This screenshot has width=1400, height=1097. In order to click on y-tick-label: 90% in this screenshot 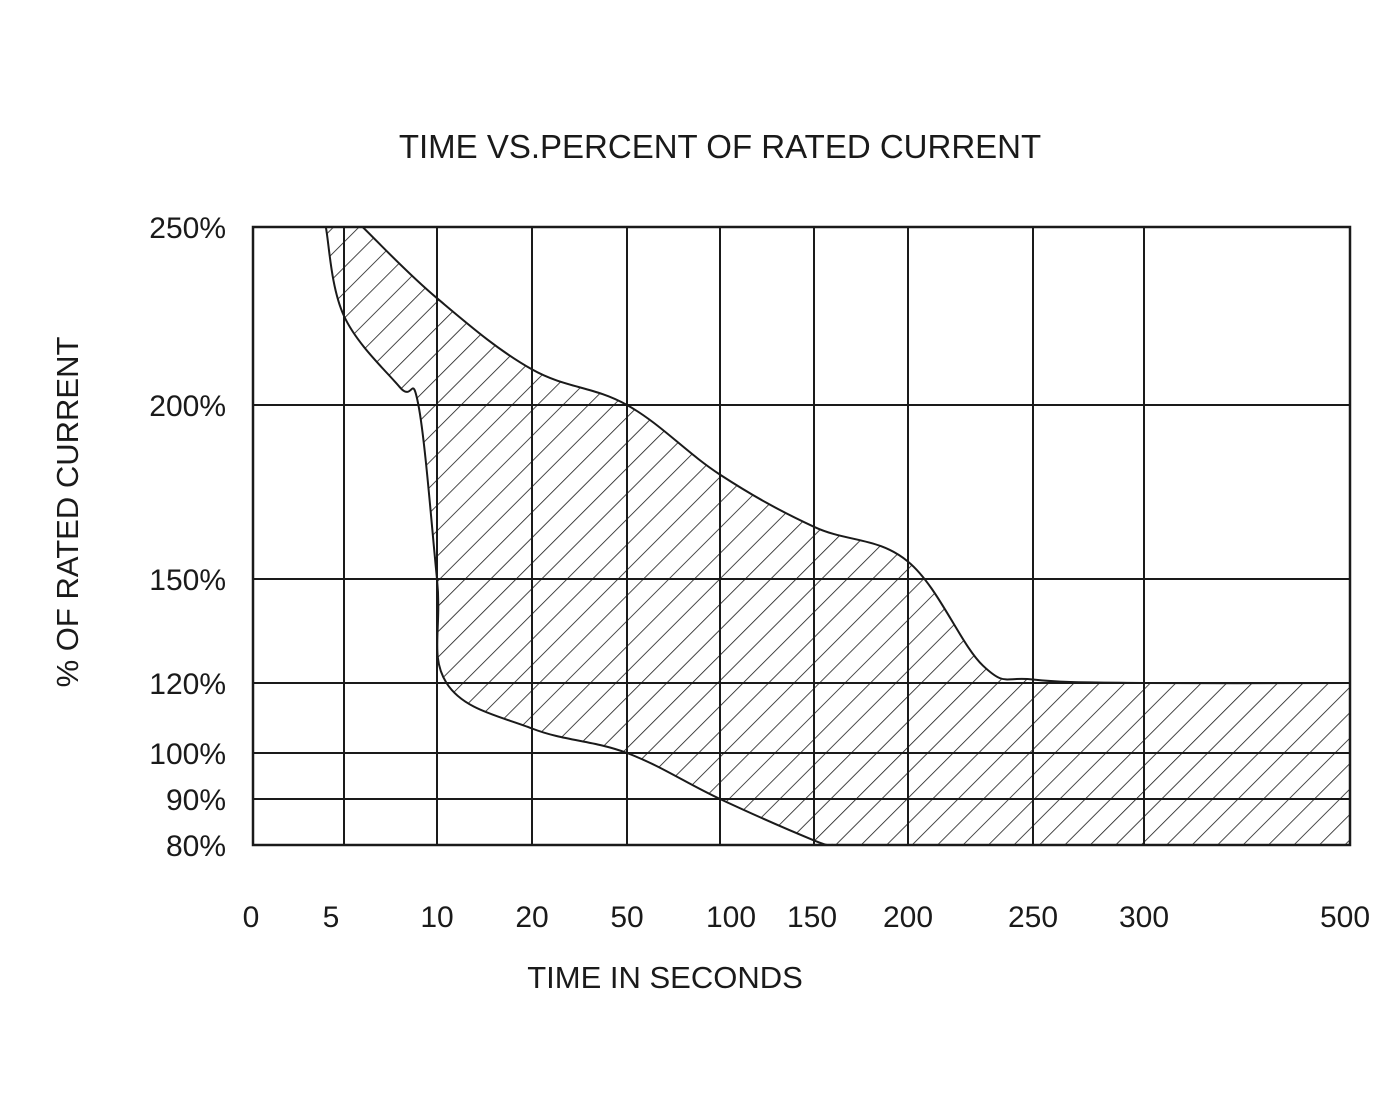, I will do `click(196, 800)`.